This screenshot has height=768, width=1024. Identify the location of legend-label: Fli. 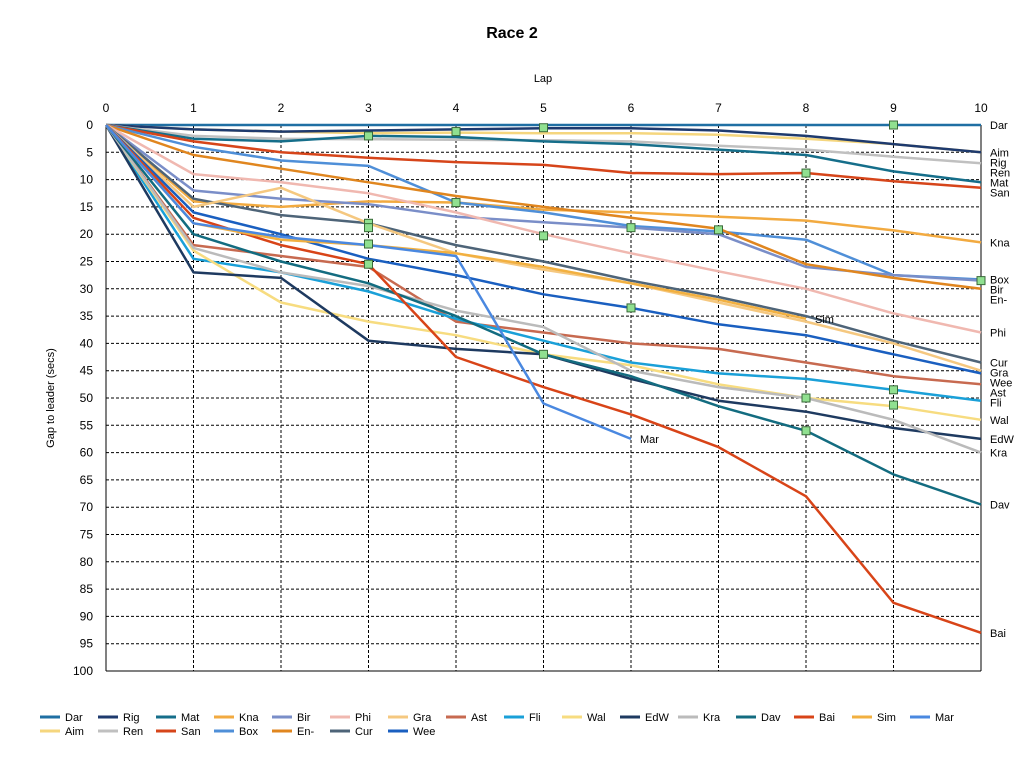
(535, 718).